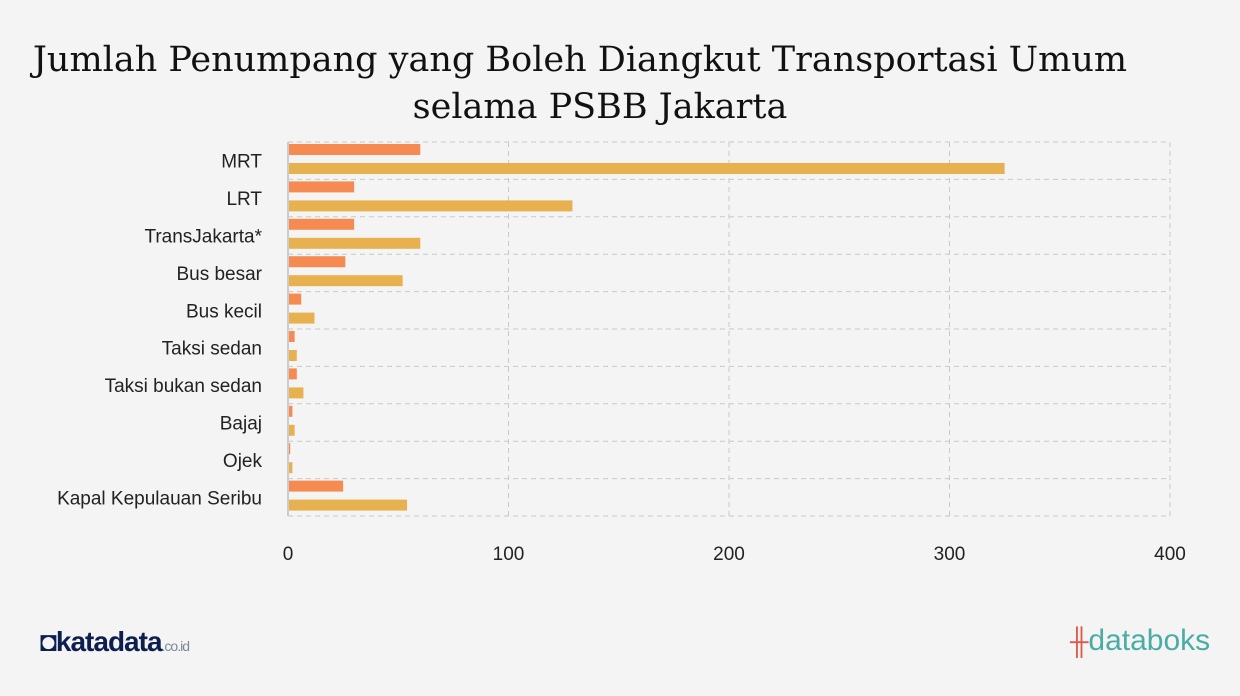  Describe the element at coordinates (183, 386) in the screenshot. I see `category-label: Taksi bukan sedan` at that location.